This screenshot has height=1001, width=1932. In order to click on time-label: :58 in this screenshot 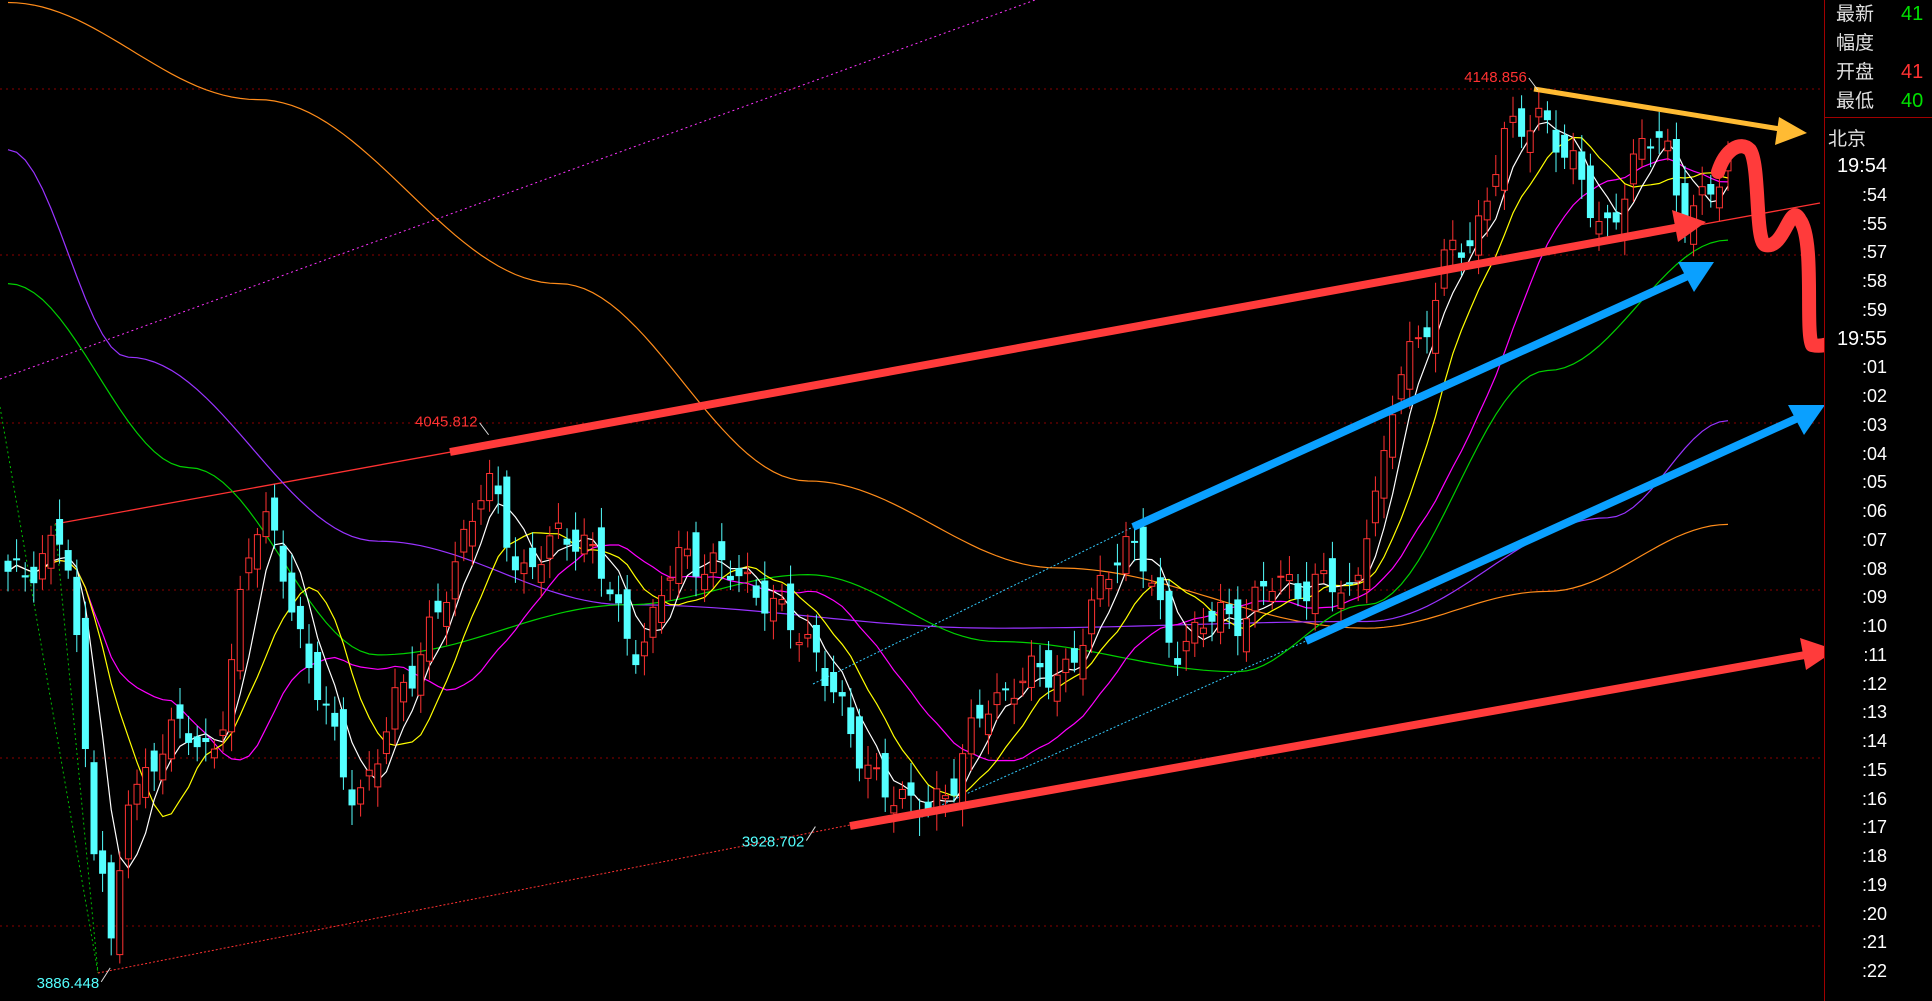, I will do `click(1874, 281)`.